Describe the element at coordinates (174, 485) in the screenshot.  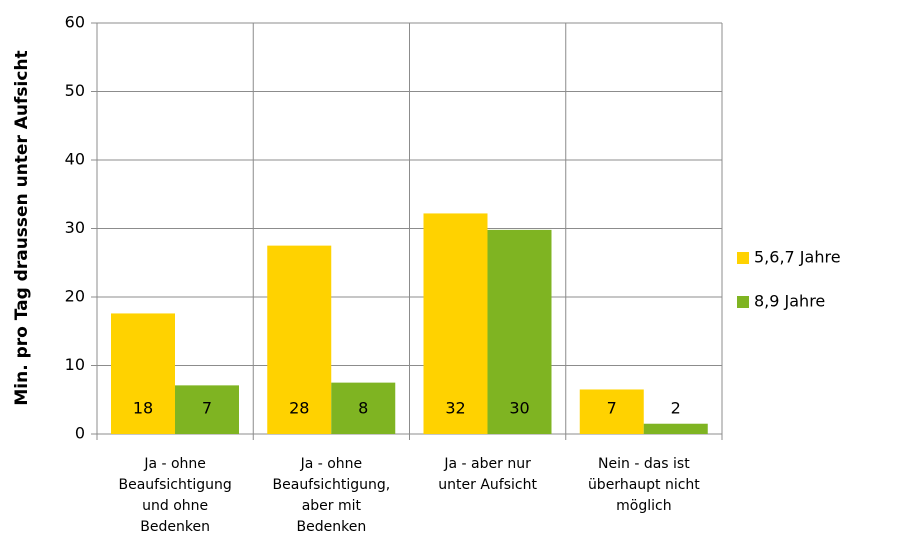
I see `x-tick-label: Beaufsichtigung` at that location.